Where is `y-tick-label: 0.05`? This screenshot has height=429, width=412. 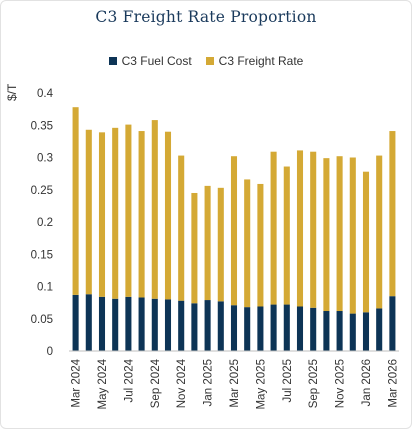 y-tick-label: 0.05 is located at coordinates (42, 320).